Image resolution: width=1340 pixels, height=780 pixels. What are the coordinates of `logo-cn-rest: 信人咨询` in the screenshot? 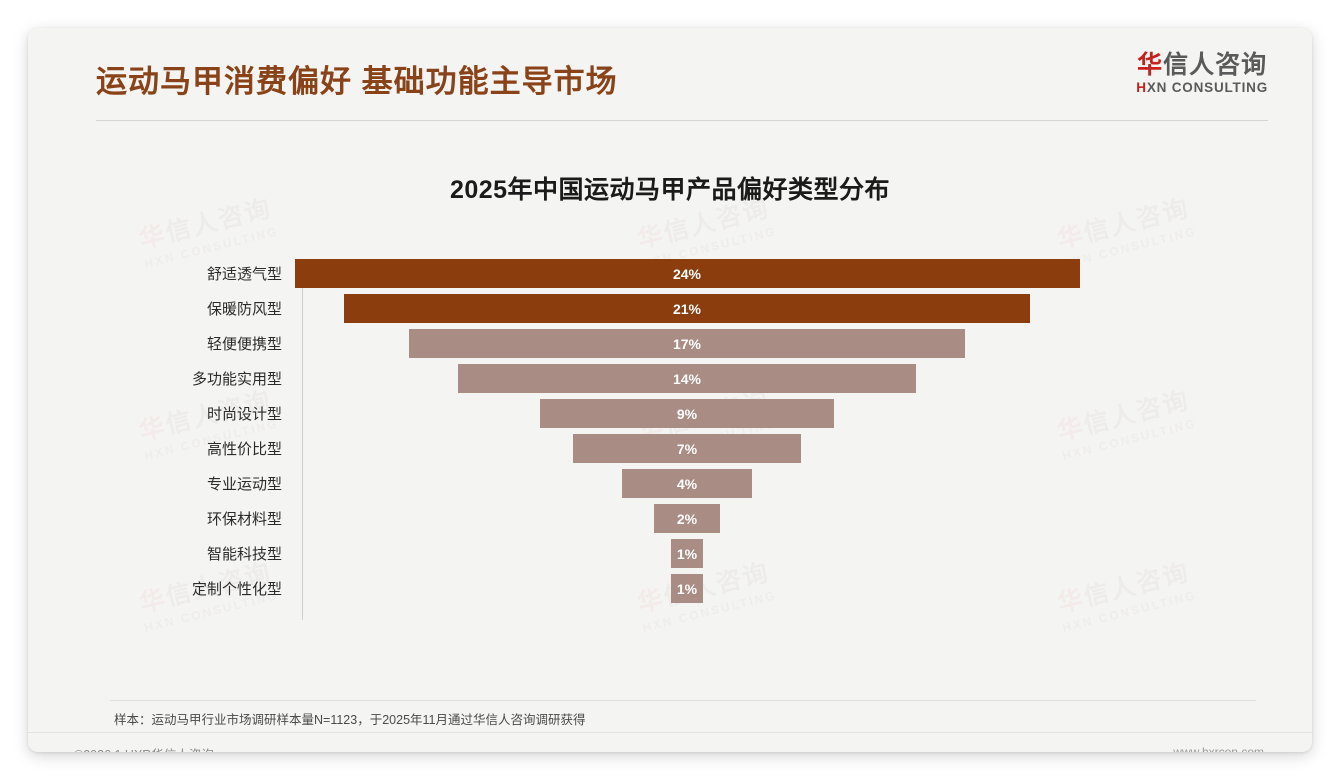 It's located at (1215, 65).